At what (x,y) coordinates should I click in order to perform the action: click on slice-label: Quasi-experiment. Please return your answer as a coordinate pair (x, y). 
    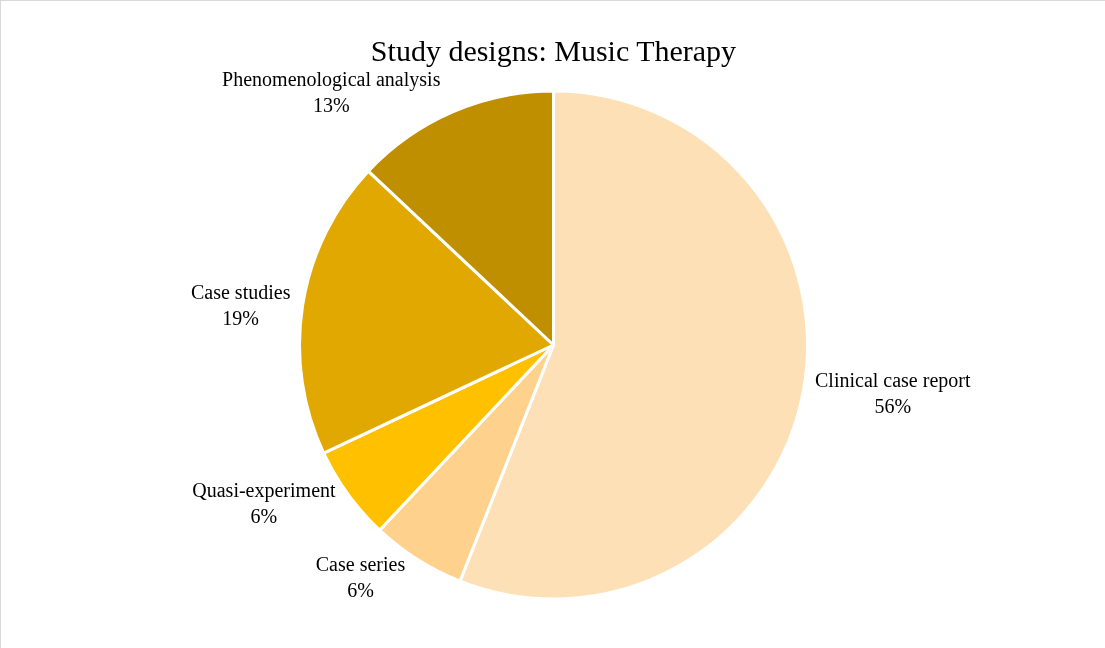
    Looking at the image, I should click on (264, 490).